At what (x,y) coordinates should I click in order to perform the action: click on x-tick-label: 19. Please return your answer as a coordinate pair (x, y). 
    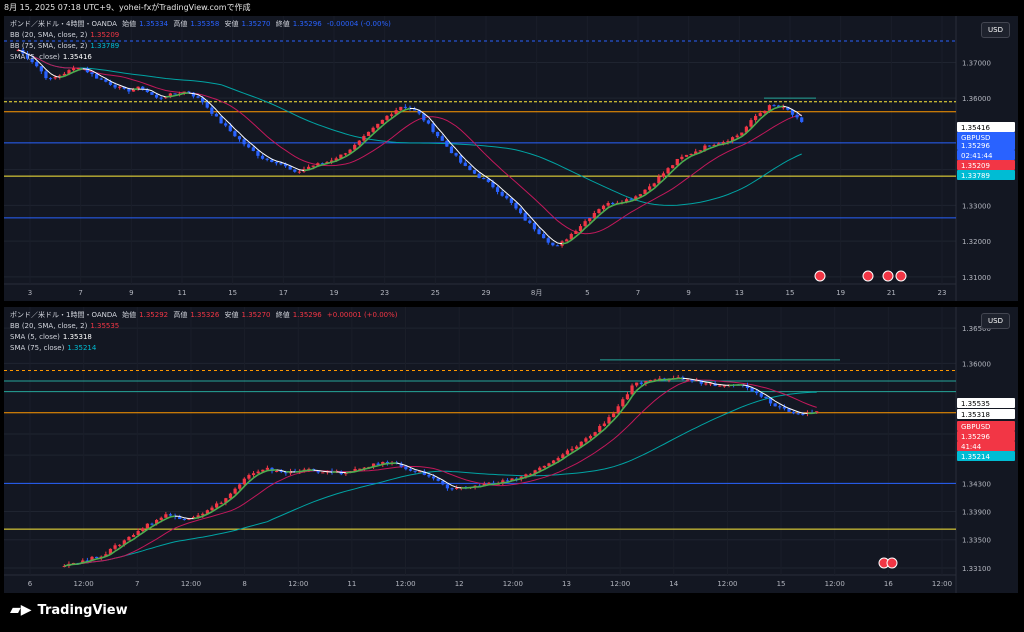
    Looking at the image, I should click on (840, 293).